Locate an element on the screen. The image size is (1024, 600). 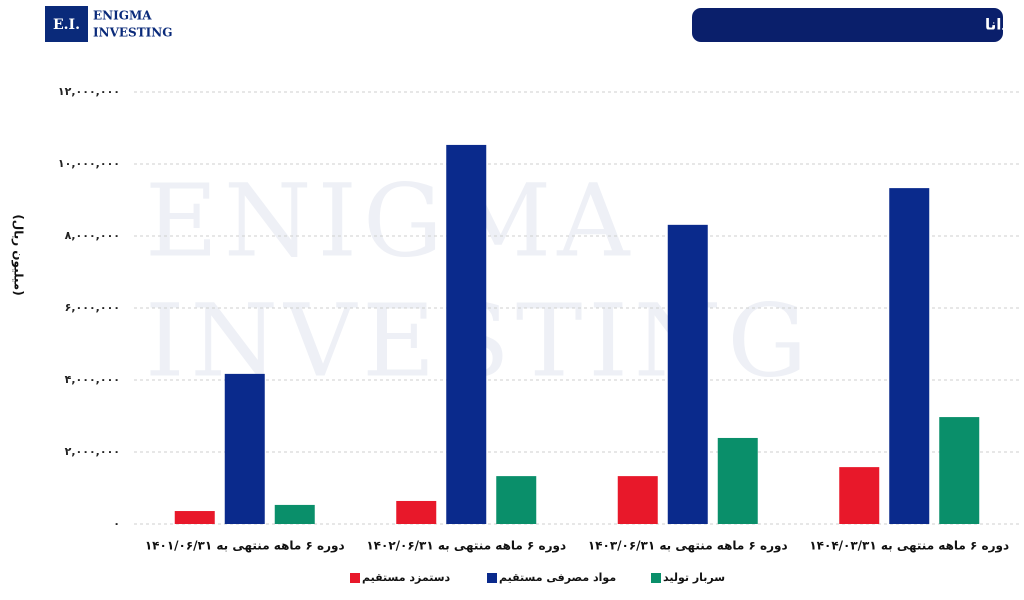
y-tick-label: ۰ is located at coordinates (116, 523).